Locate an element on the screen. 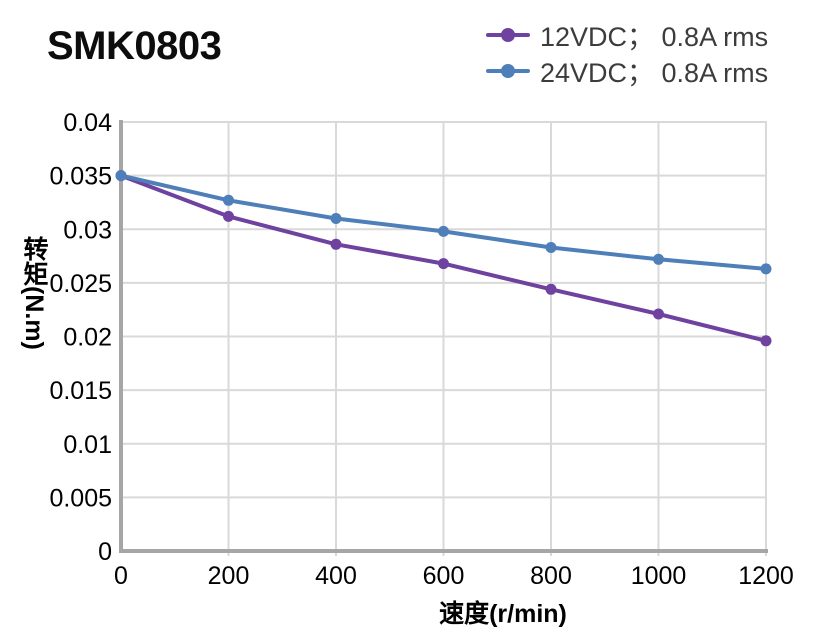  y-tick-label: 0.02 is located at coordinates (87, 338).